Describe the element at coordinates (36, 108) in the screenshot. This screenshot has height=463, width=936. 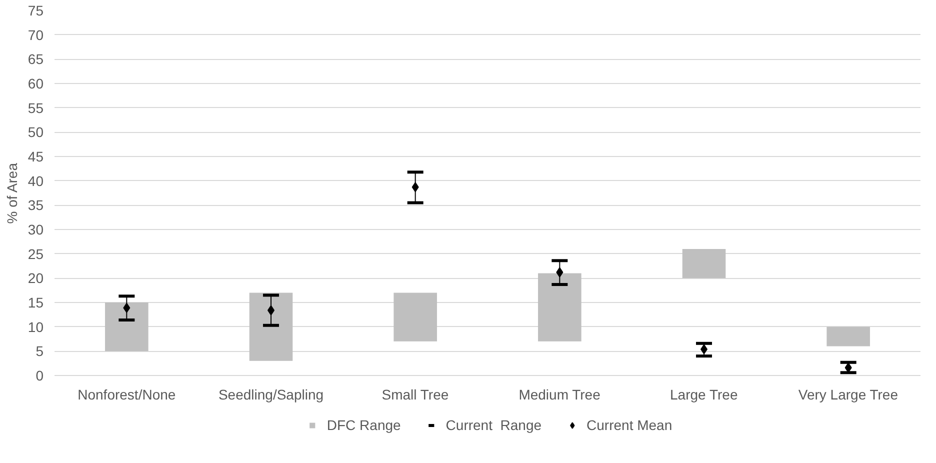
I see `y-tick-label: 55` at that location.